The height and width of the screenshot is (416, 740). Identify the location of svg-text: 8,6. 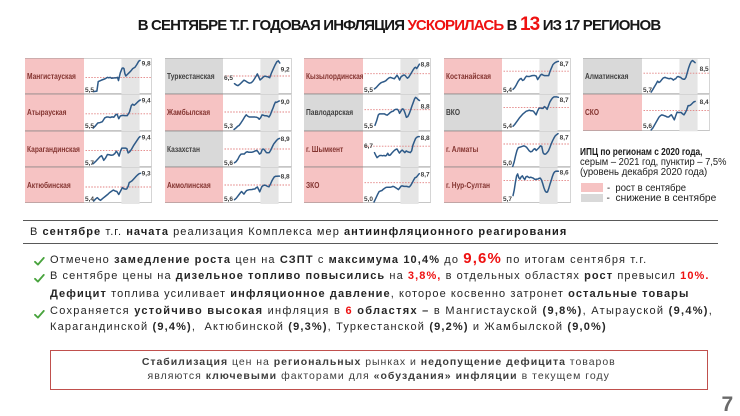
(564, 172).